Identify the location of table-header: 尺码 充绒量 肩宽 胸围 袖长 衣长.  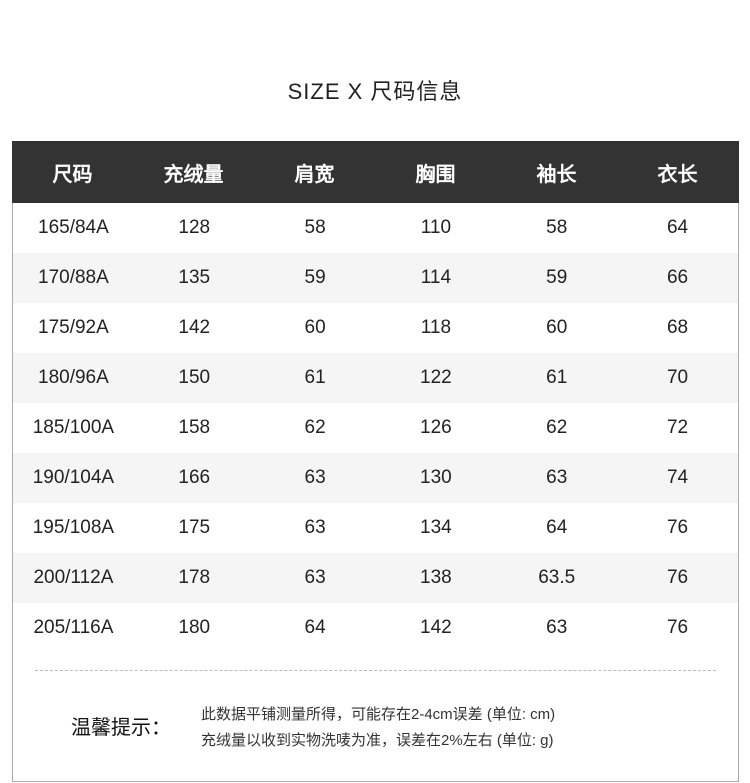
(375, 172).